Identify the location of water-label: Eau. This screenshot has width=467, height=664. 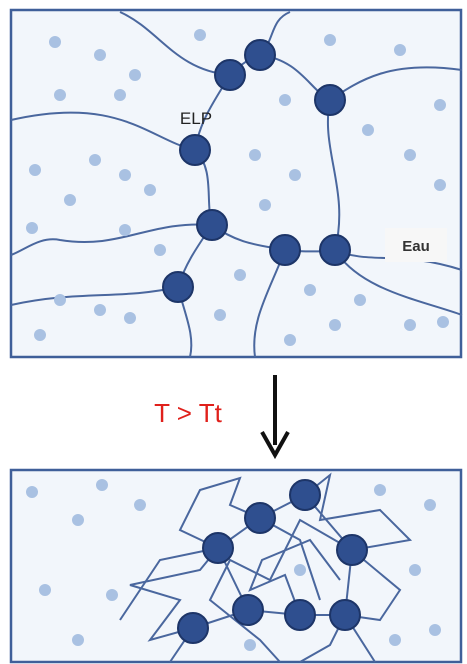
(416, 246).